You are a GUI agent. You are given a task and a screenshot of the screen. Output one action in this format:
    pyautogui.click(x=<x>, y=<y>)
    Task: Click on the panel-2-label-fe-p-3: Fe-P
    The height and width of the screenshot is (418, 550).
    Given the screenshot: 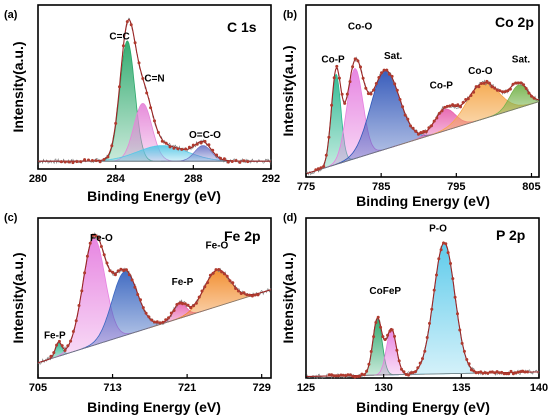 What is the action you would take?
    pyautogui.click(x=183, y=282)
    